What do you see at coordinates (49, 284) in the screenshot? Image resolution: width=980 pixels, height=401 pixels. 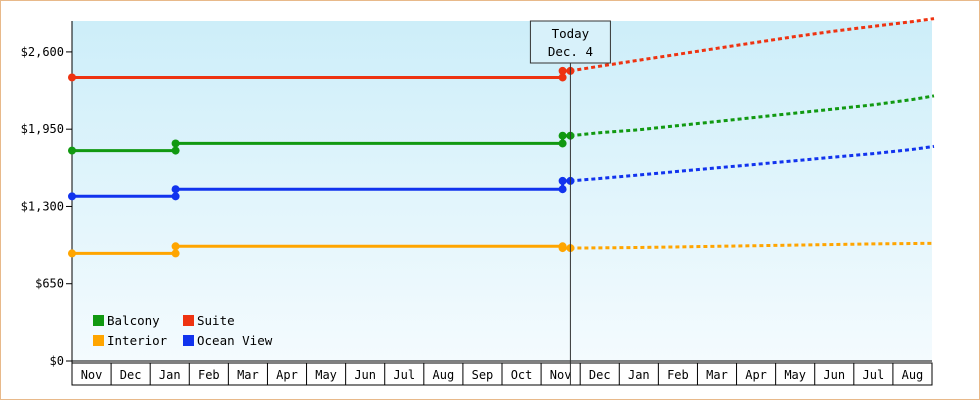 I see `y-tick-label: $650` at bounding box center [49, 284].